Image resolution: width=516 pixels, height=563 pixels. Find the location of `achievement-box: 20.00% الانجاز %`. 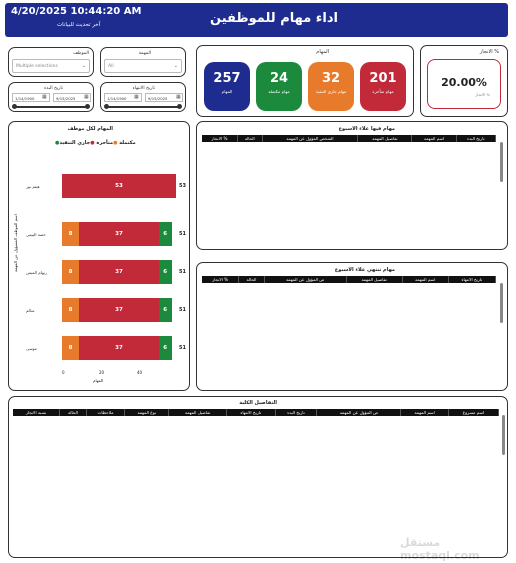

achievement-box: 20.00% الانجاز % is located at coordinates (464, 84).